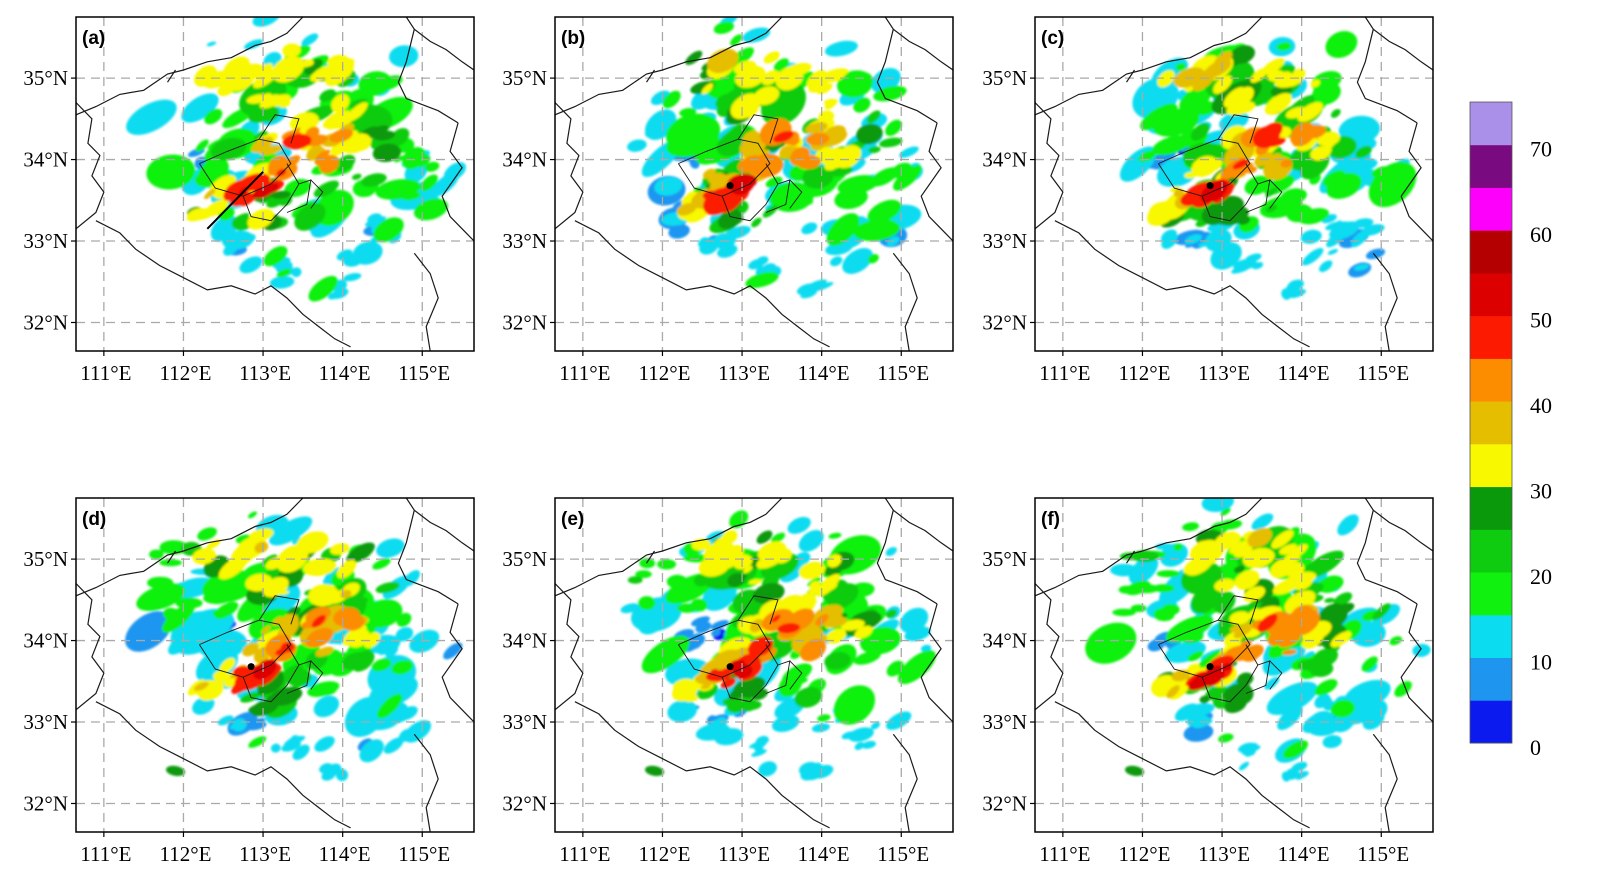 This screenshot has width=1600, height=896. What do you see at coordinates (524, 722) in the screenshot?
I see `lat-tick-label: 33°N` at bounding box center [524, 722].